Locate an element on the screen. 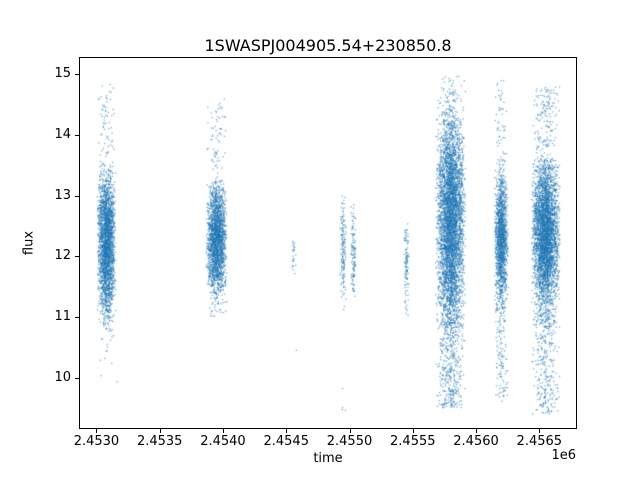 The width and height of the screenshot is (640, 480). y-tick-label: 11 is located at coordinates (62, 316).